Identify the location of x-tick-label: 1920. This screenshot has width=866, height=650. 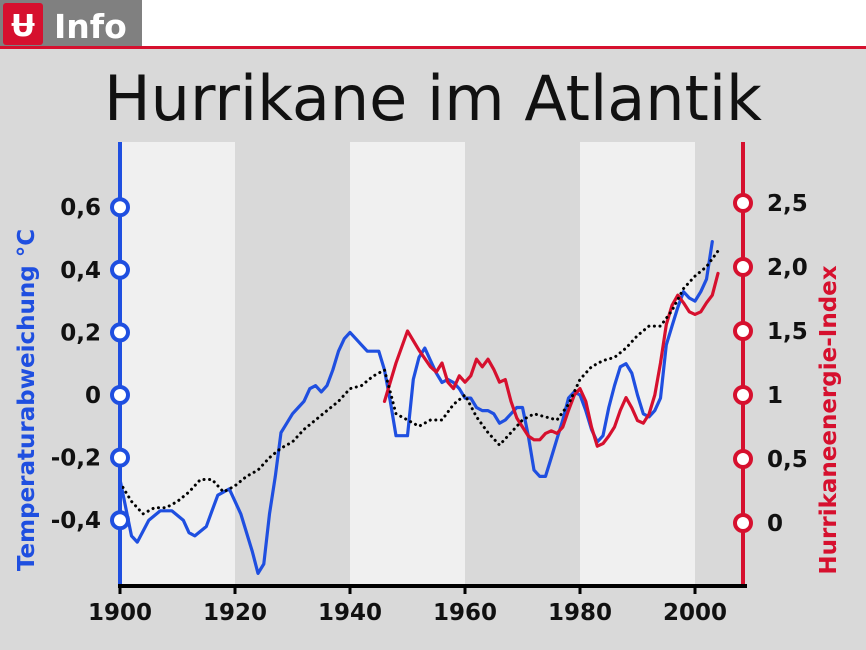
(235, 613).